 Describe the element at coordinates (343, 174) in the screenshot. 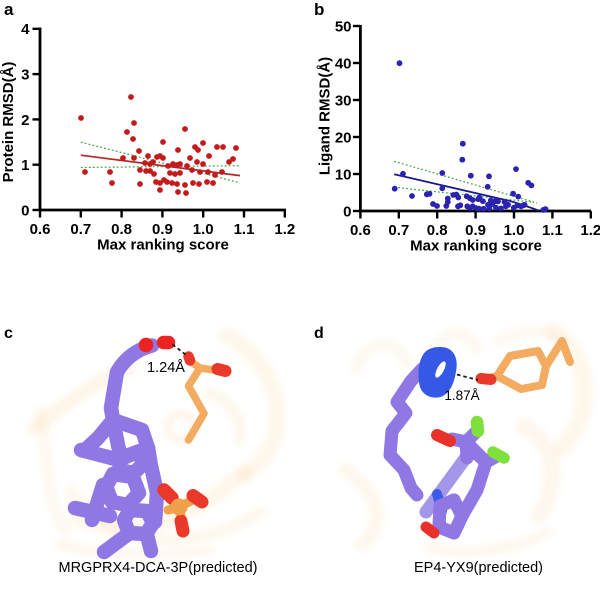

I see `svg-text: 10` at that location.